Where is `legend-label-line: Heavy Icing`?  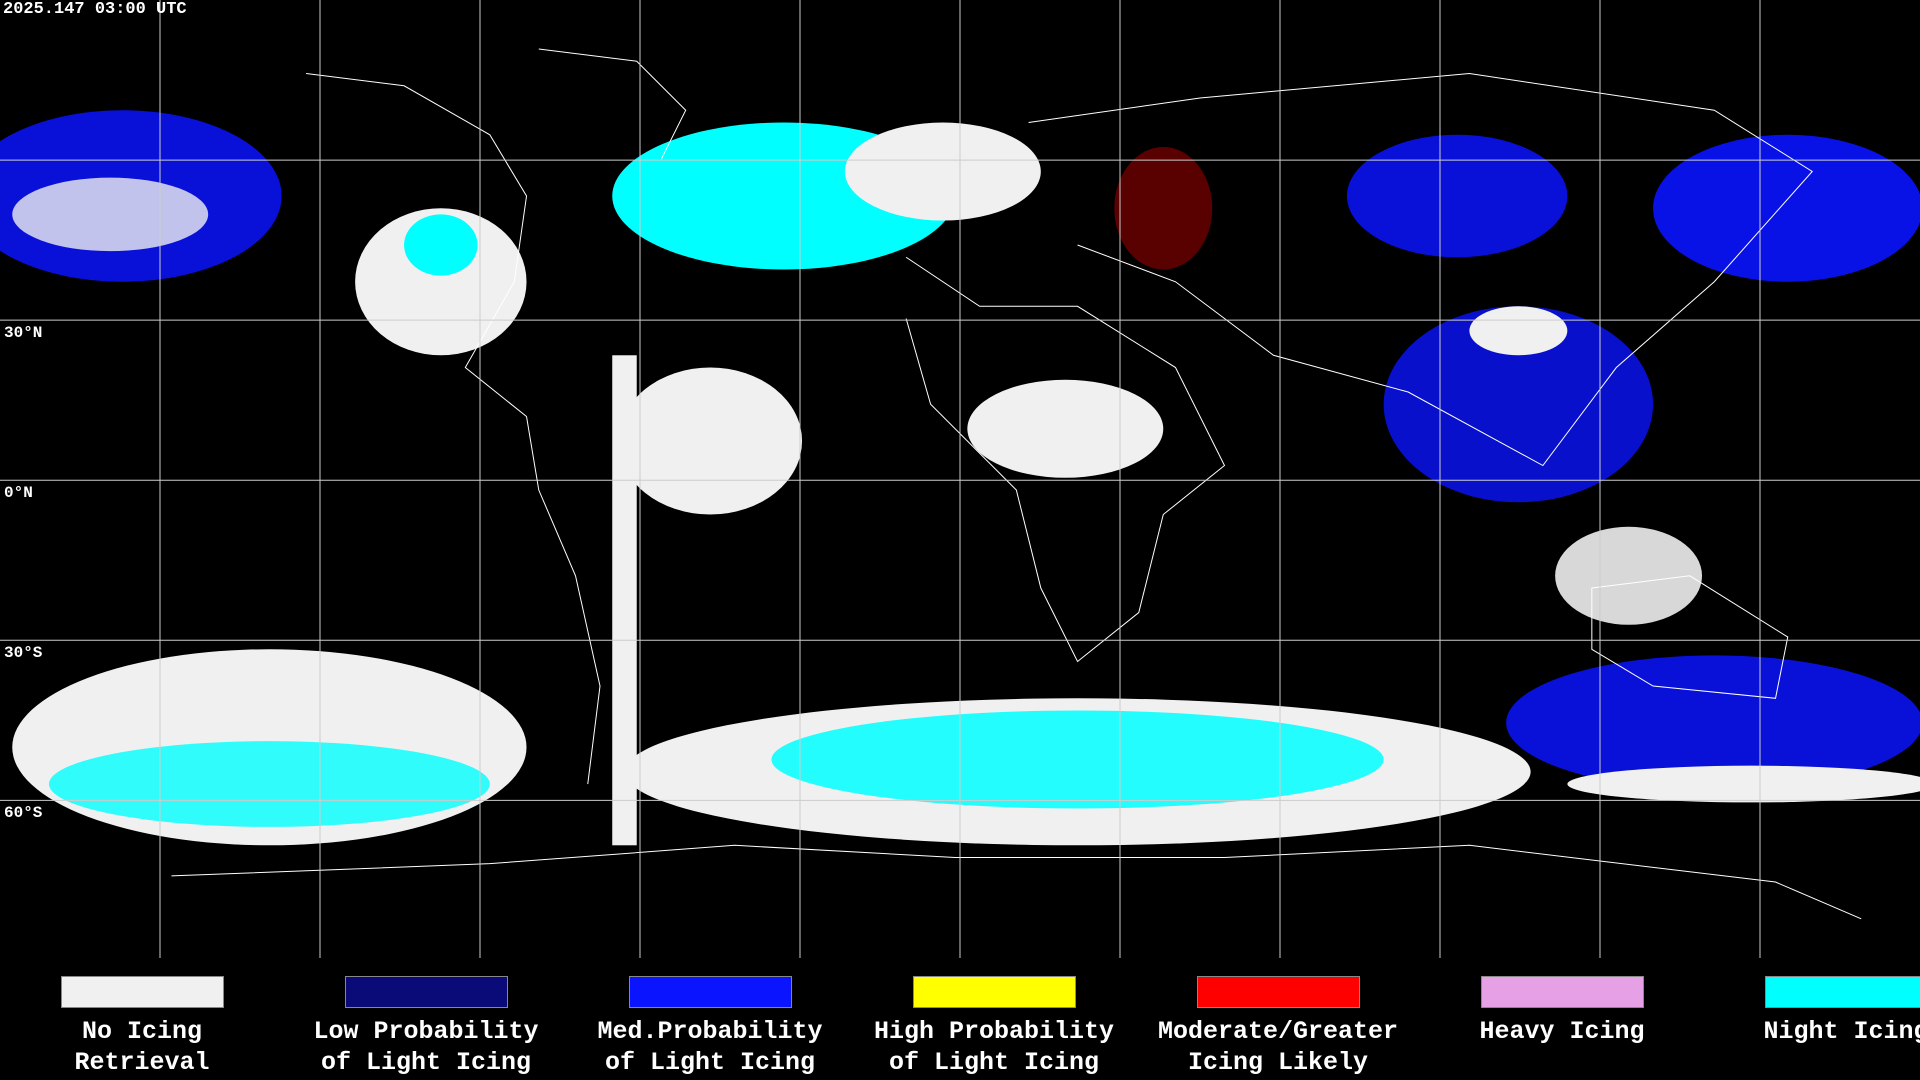
legend-label-line: Heavy Icing is located at coordinates (1562, 1031).